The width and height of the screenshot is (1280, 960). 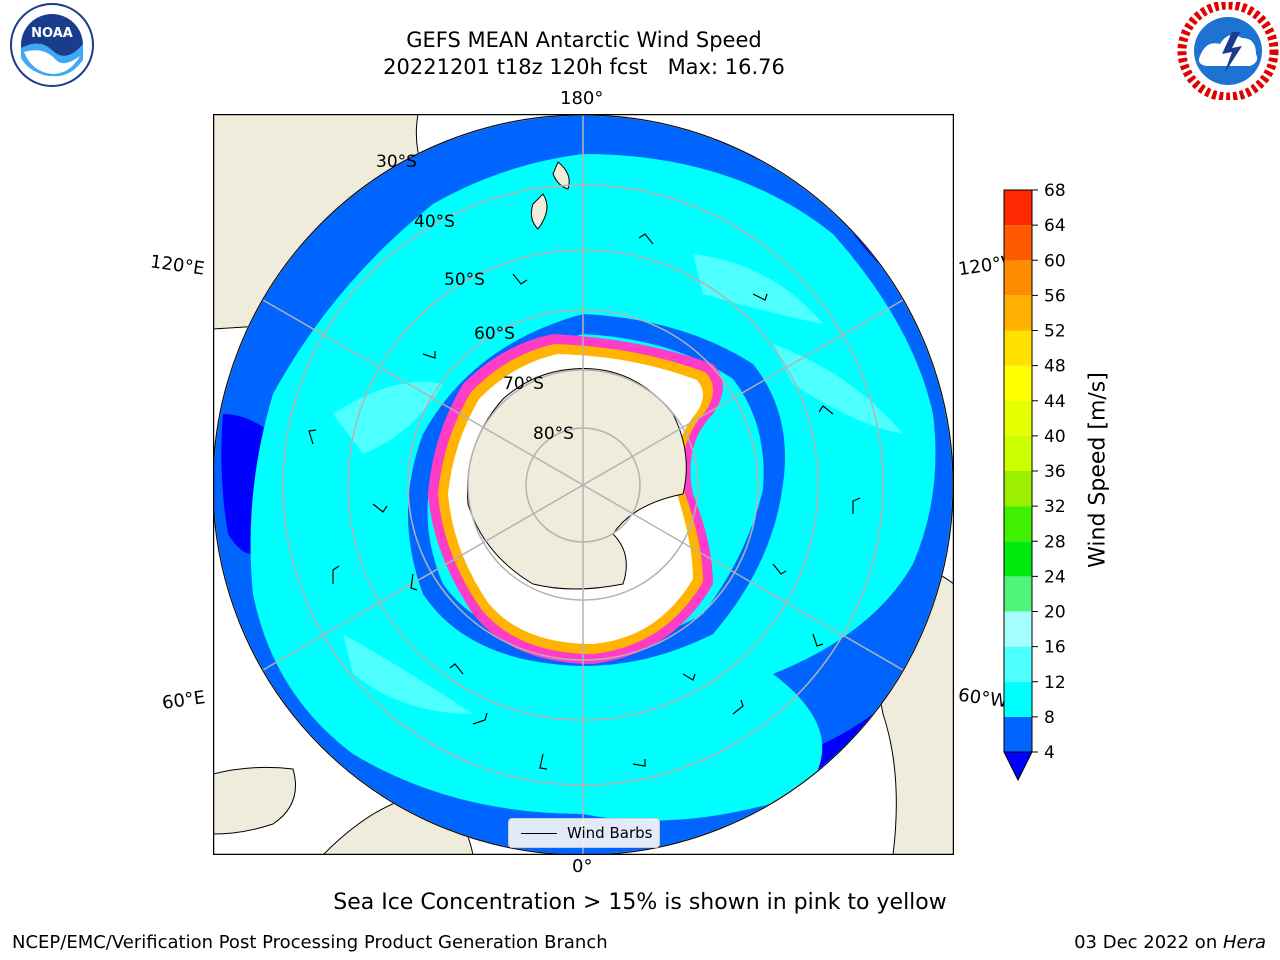 What do you see at coordinates (523, 384) in the screenshot?
I see `lat-label-70s: 70°S` at bounding box center [523, 384].